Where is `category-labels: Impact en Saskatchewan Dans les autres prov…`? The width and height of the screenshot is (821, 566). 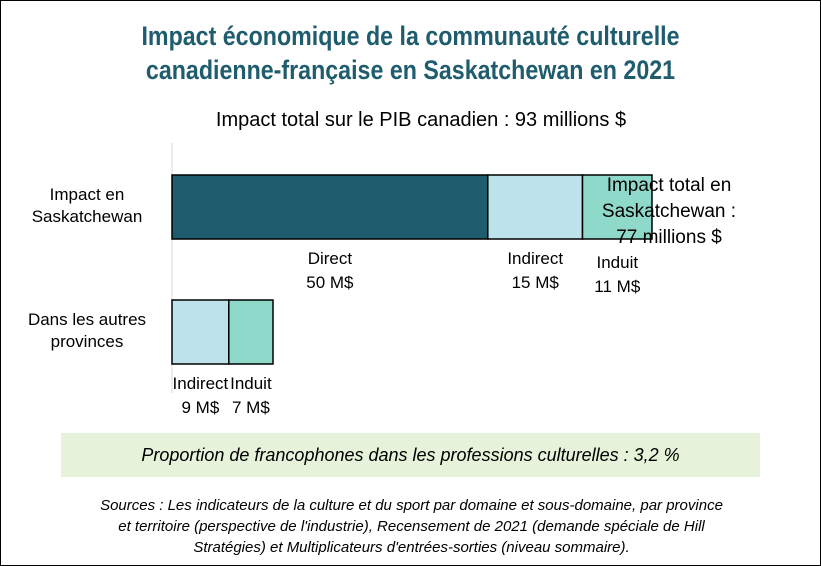
category-labels: Impact en Saskatchewan Dans les autres prov… is located at coordinates (87, 268).